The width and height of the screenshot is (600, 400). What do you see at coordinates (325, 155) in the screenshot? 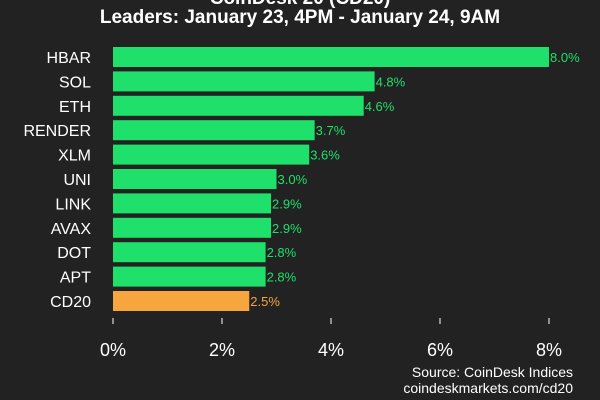
I see `value-label: 3.6%` at bounding box center [325, 155].